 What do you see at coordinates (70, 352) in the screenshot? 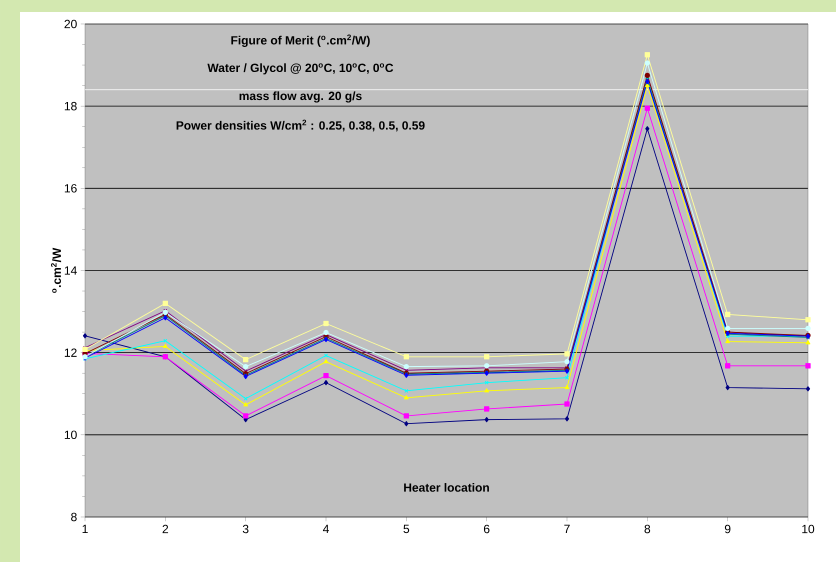
I see `y-tick-label: 12` at bounding box center [70, 352].